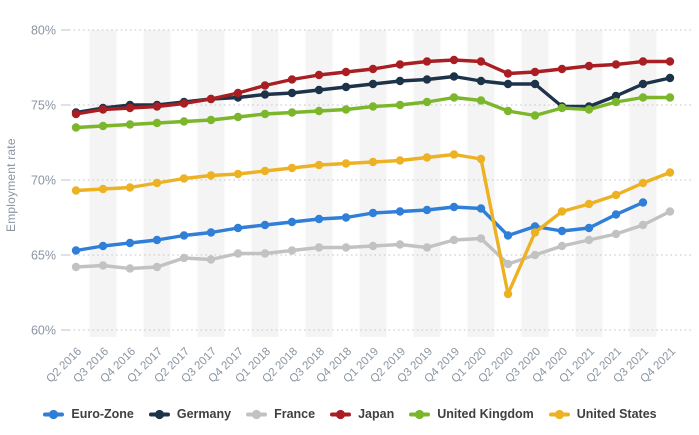  Describe the element at coordinates (189, 414) in the screenshot. I see `legend-item-germany: Germany` at that location.